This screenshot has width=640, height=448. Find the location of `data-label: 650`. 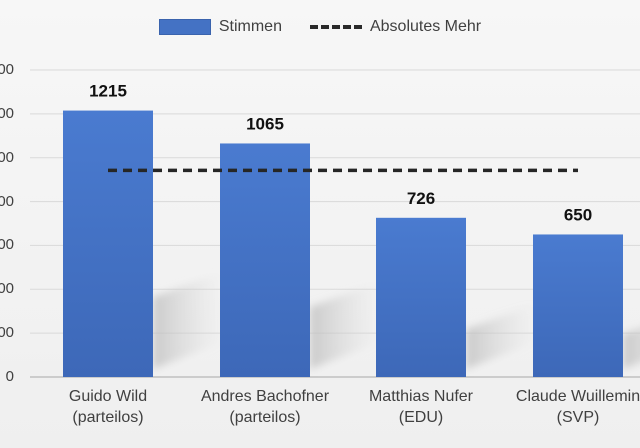

data-label: 650 is located at coordinates (578, 214).